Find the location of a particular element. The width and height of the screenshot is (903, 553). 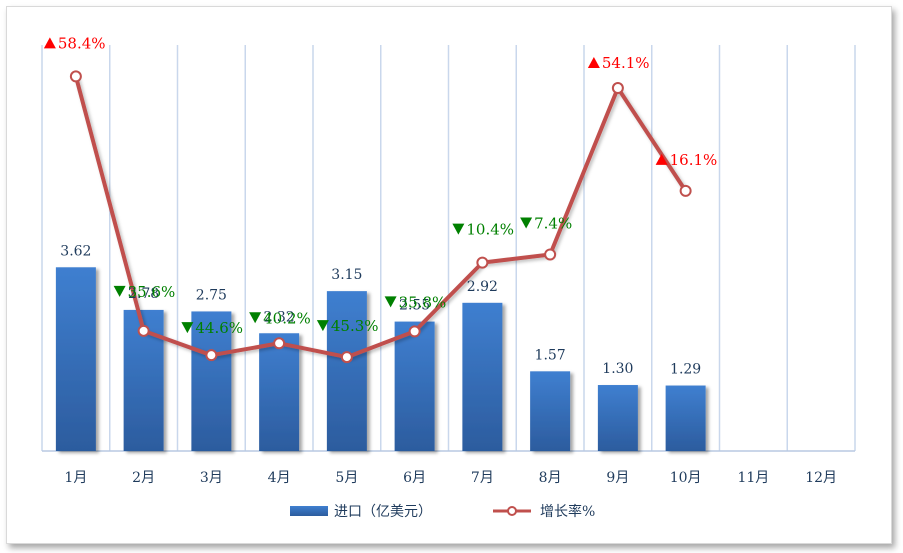

growth-rate-label: 44.6% is located at coordinates (212, 328).